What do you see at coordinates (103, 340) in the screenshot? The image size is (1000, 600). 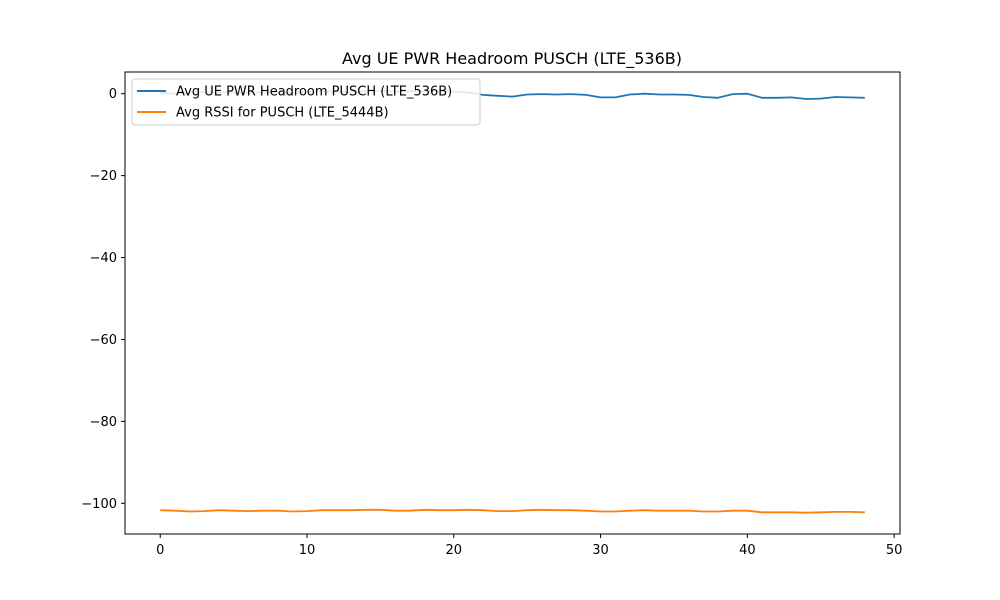 I see `y-tick-label: −60` at bounding box center [103, 340].